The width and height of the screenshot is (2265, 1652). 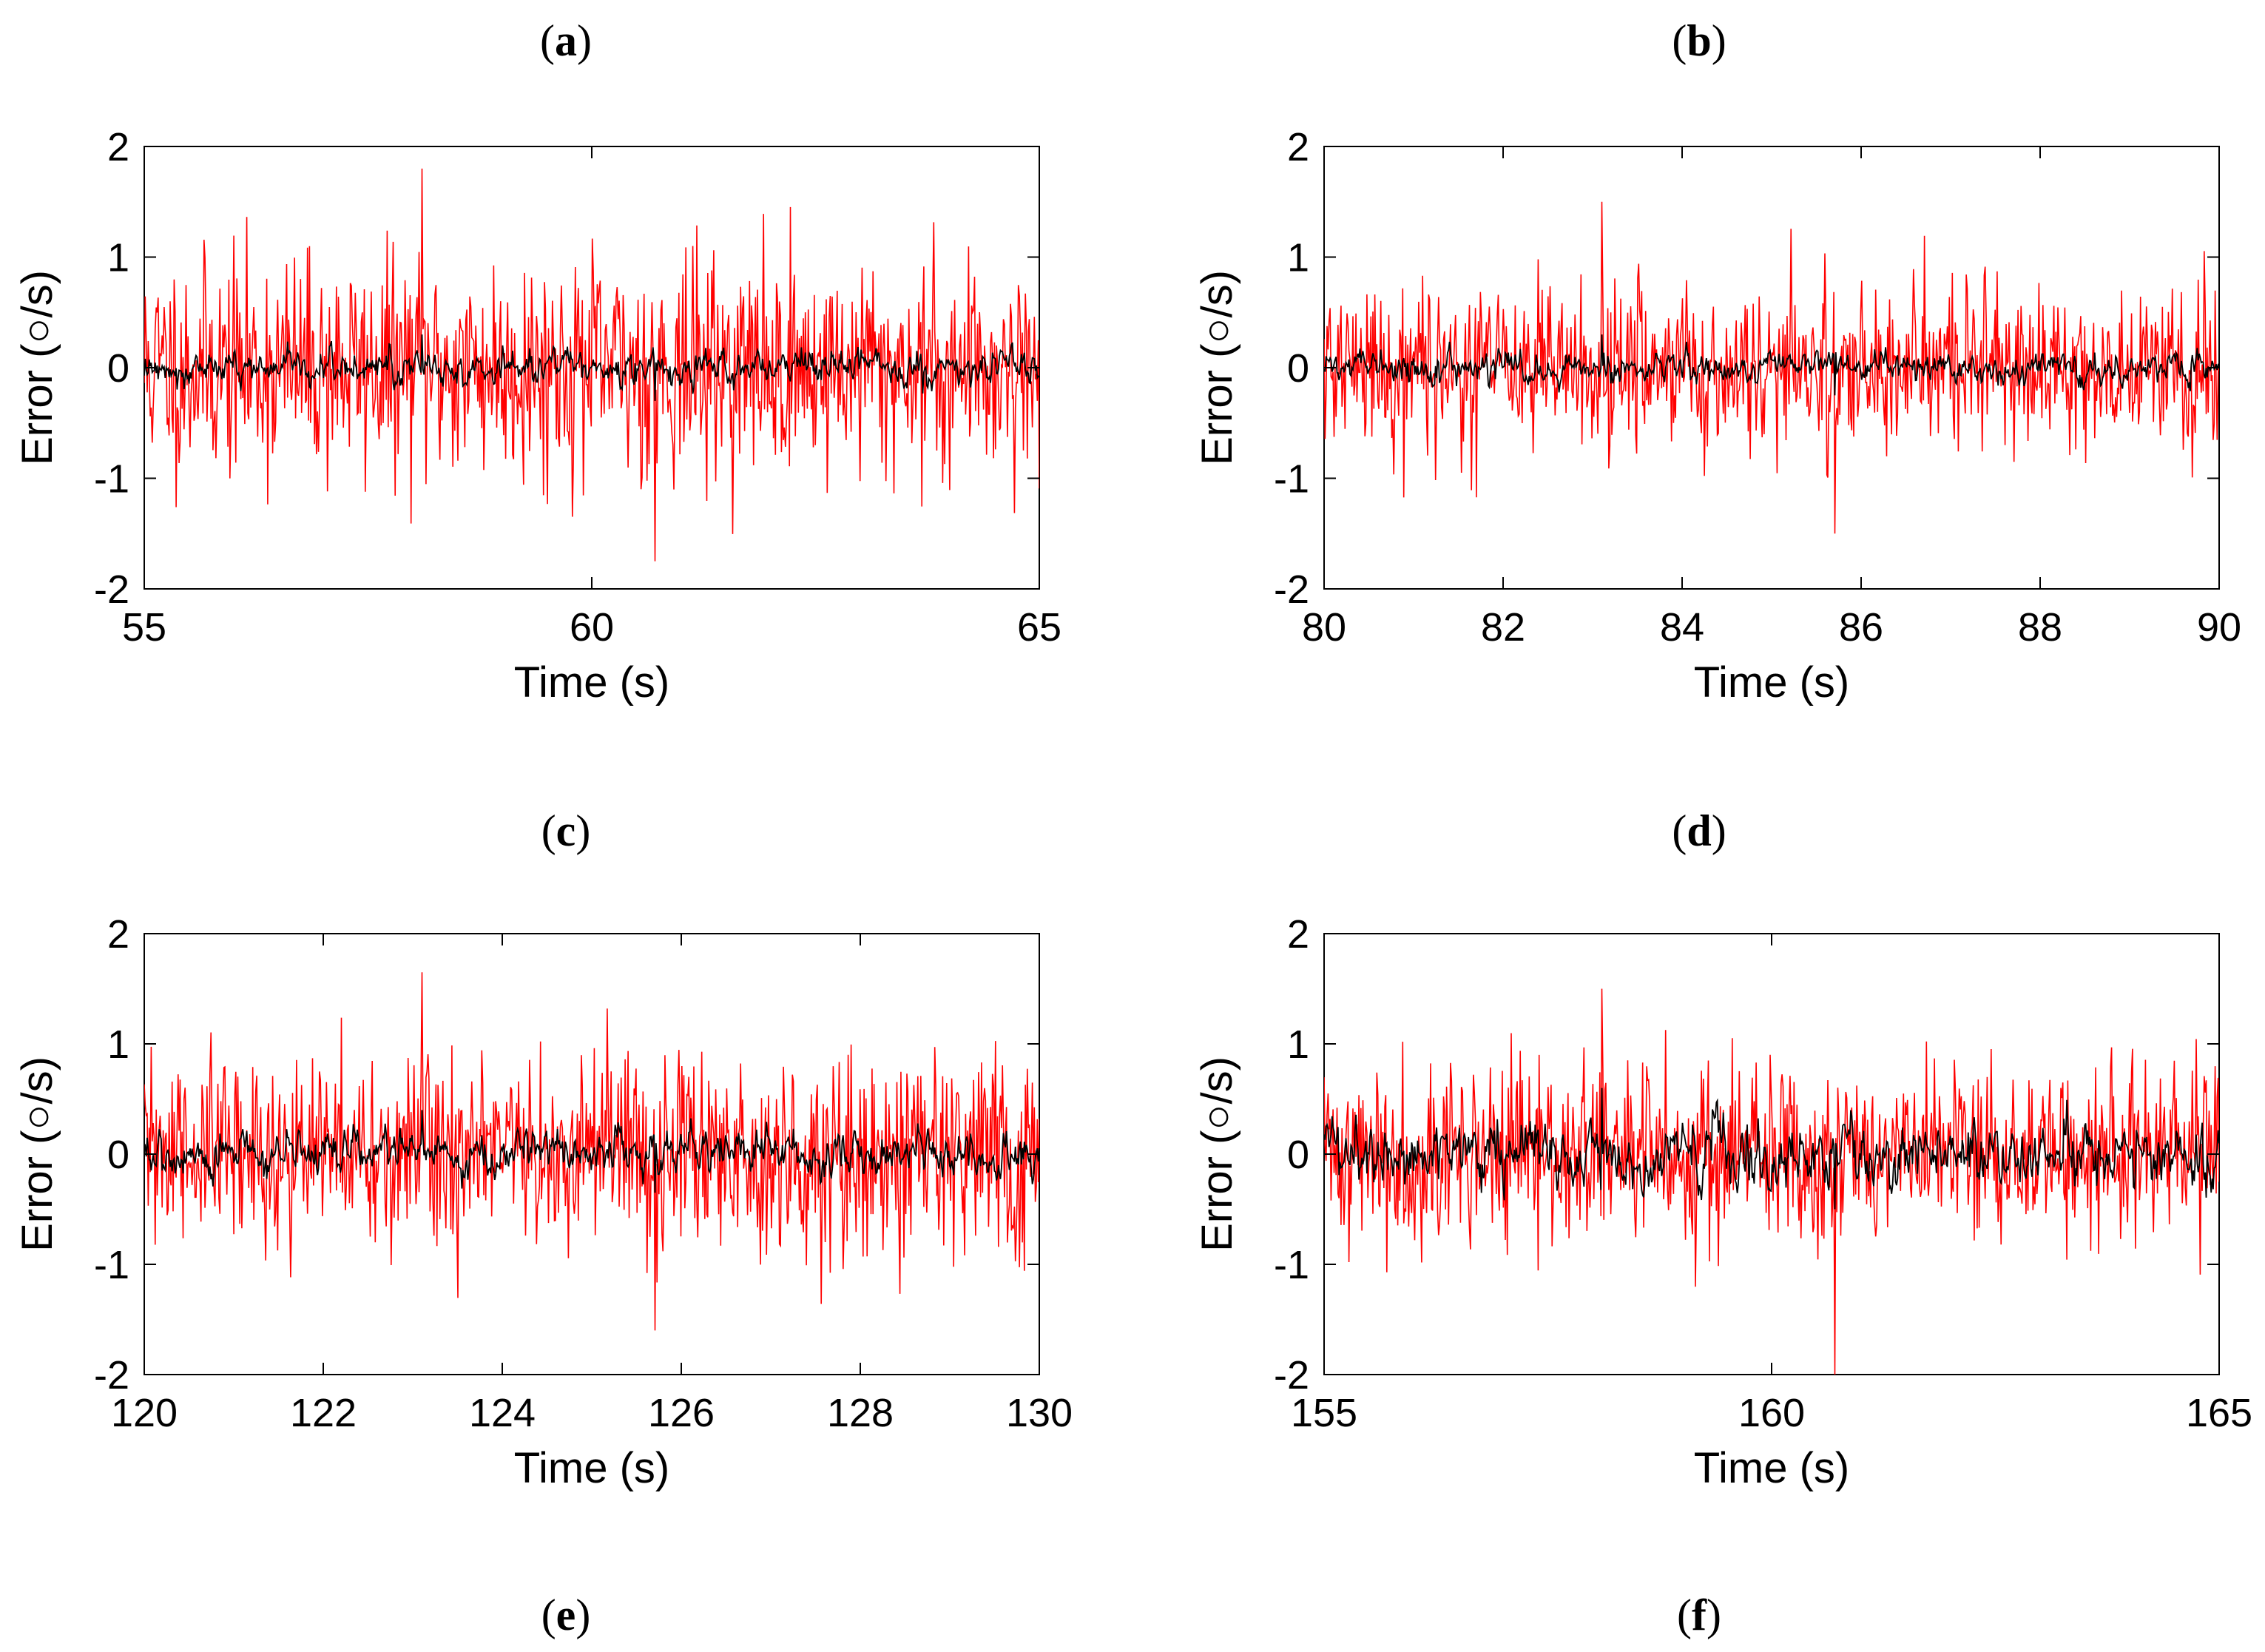 What do you see at coordinates (1699, 830) in the screenshot?
I see `panel-label-d: (d)` at bounding box center [1699, 830].